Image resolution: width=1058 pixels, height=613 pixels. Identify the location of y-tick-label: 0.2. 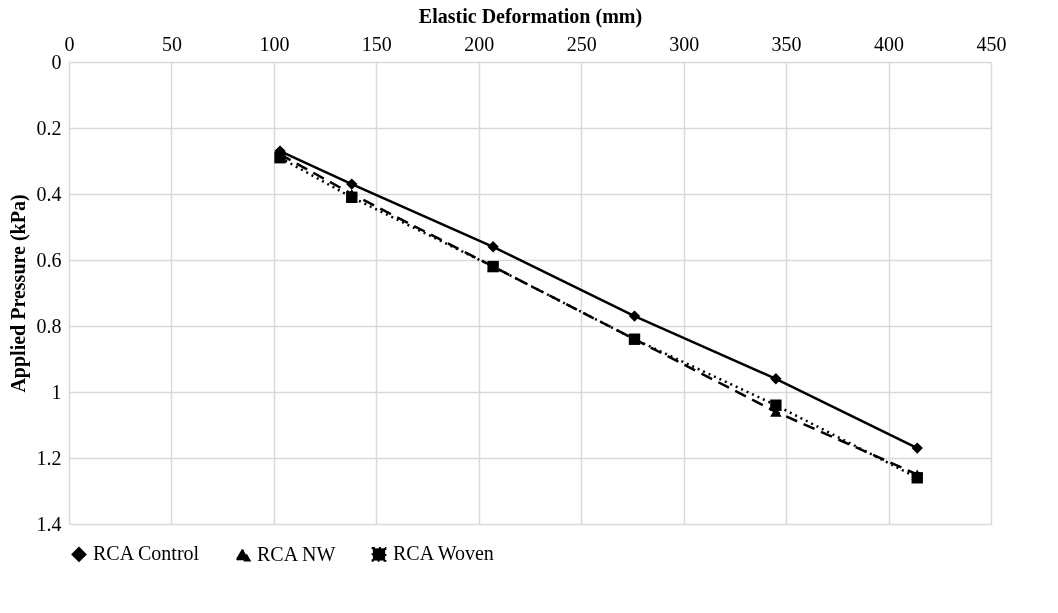
(49, 127).